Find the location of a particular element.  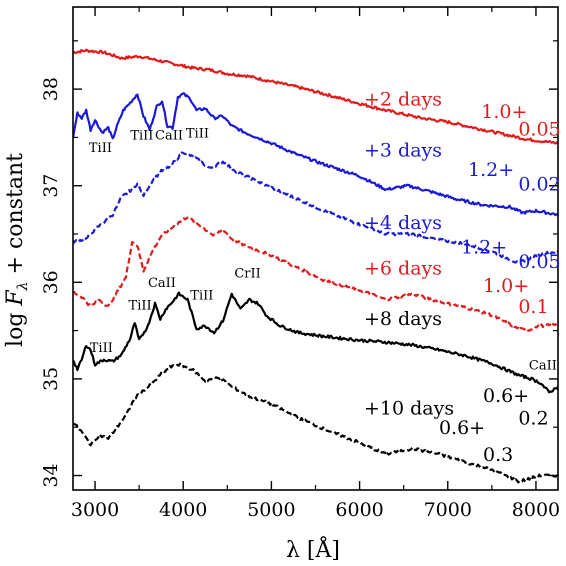

scale-factor-top-4: 1.0+ is located at coordinates (506, 286).